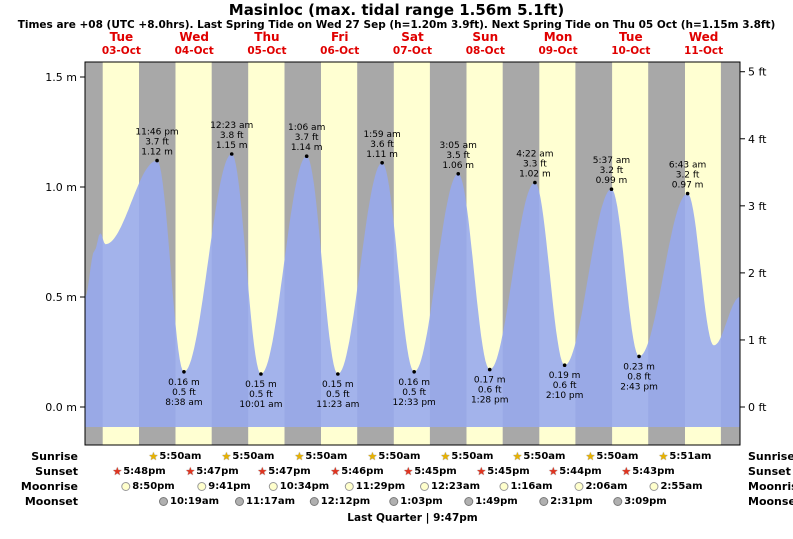 The image size is (793, 539). I want to click on low-tide-m: 0.19 m, so click(565, 376).